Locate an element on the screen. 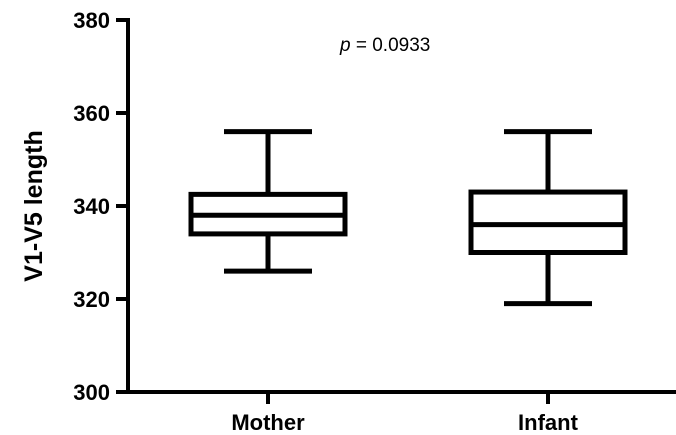 The height and width of the screenshot is (435, 676). p-value-annotation: p = 0.0933 is located at coordinates (384, 45).